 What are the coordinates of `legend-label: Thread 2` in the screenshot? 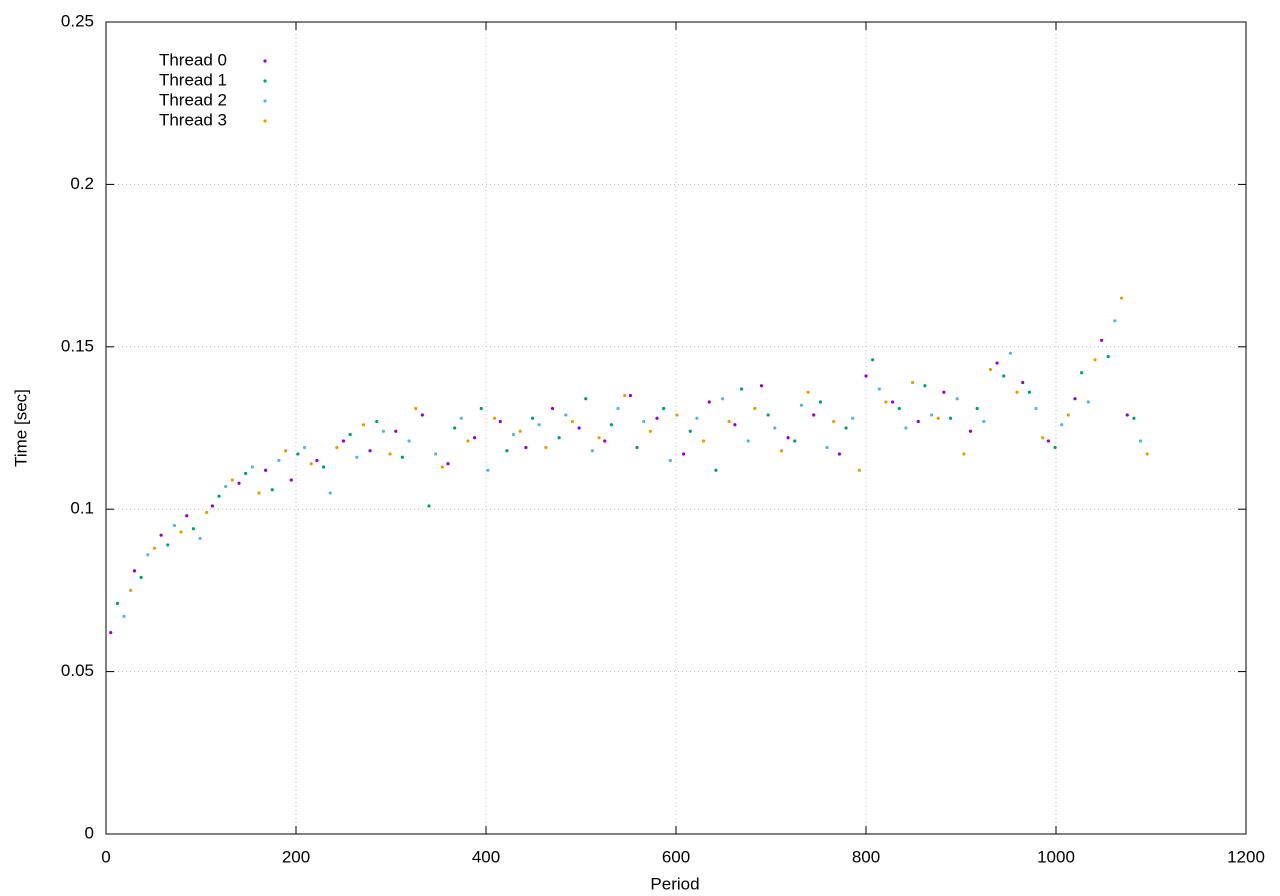 It's located at (193, 99).